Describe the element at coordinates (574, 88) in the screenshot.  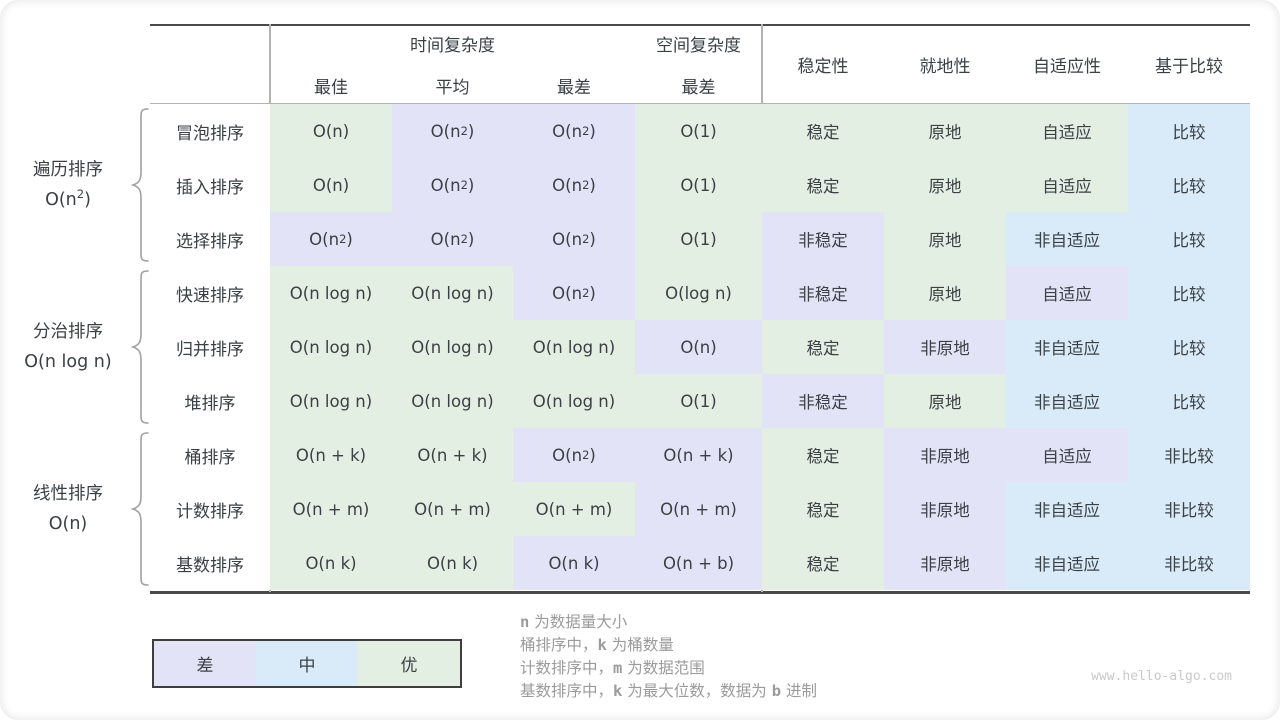
I see `col-subheader-worst: 最差` at that location.